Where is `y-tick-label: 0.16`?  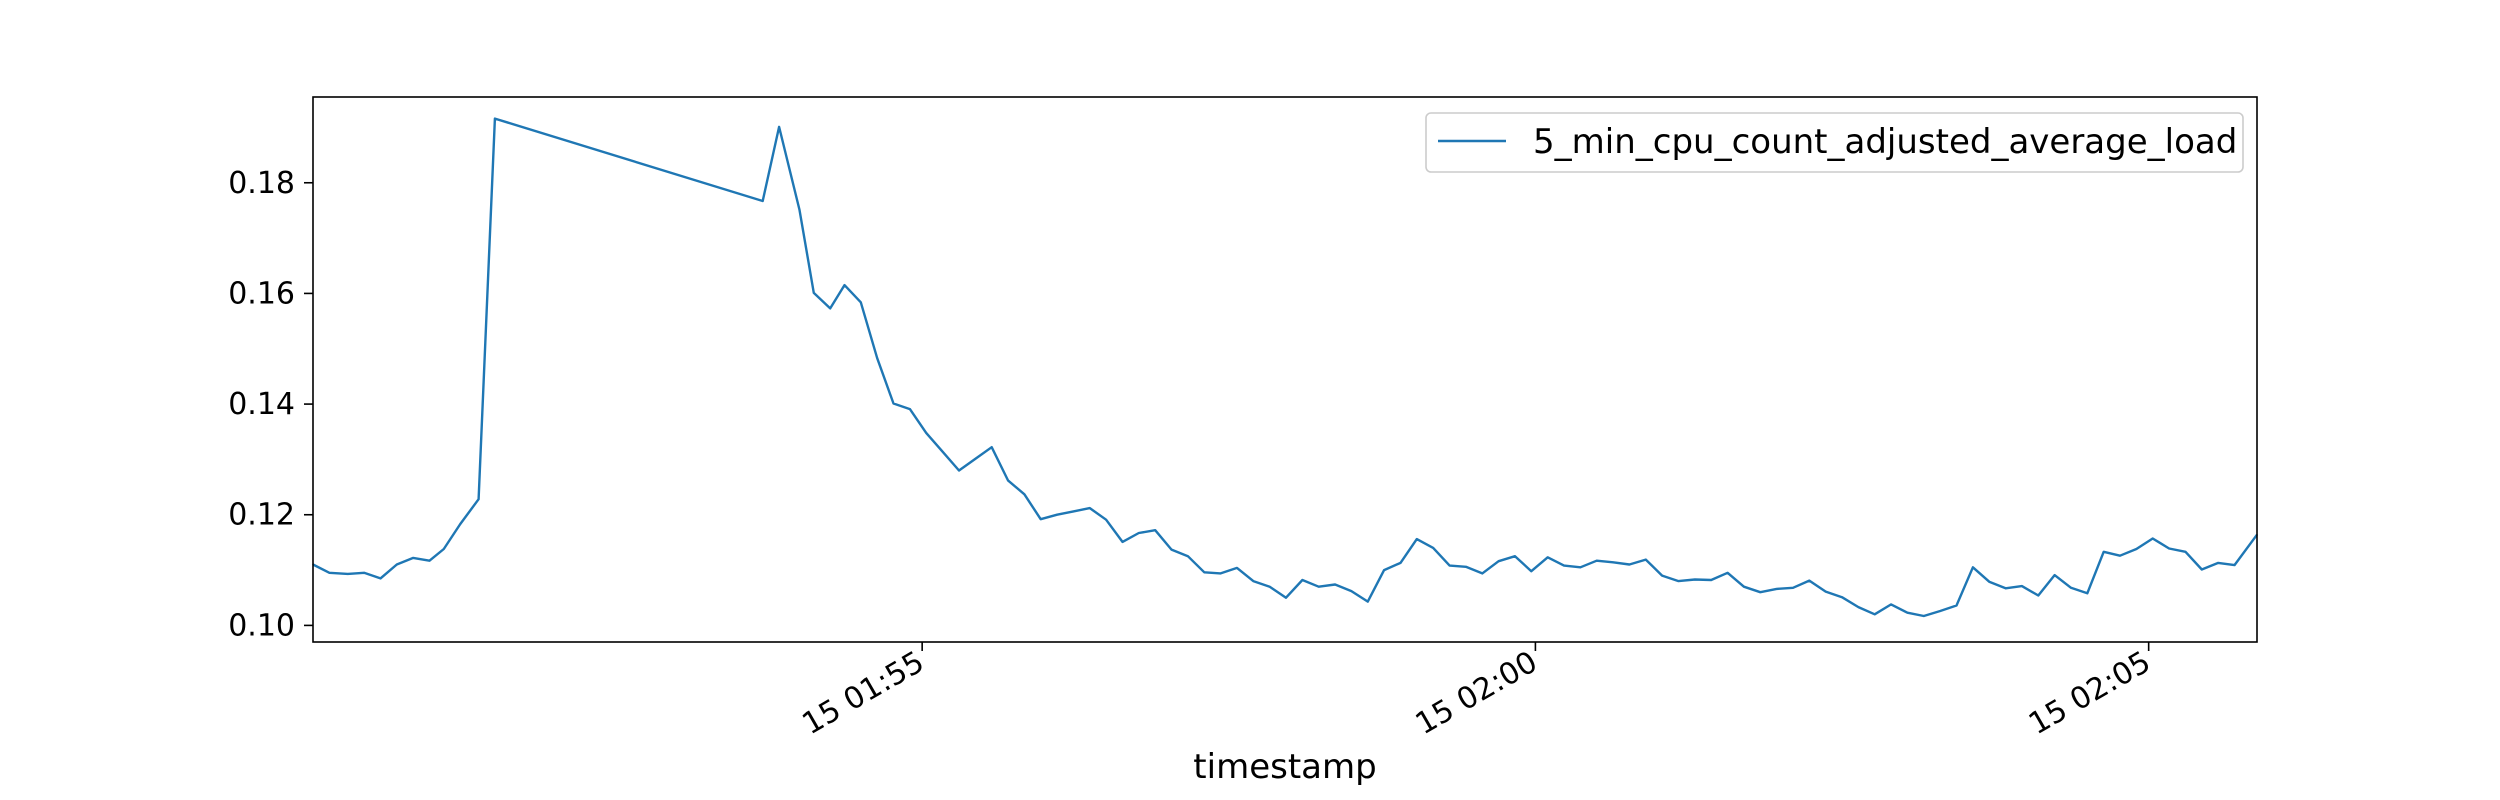 y-tick-label: 0.16 is located at coordinates (261, 293).